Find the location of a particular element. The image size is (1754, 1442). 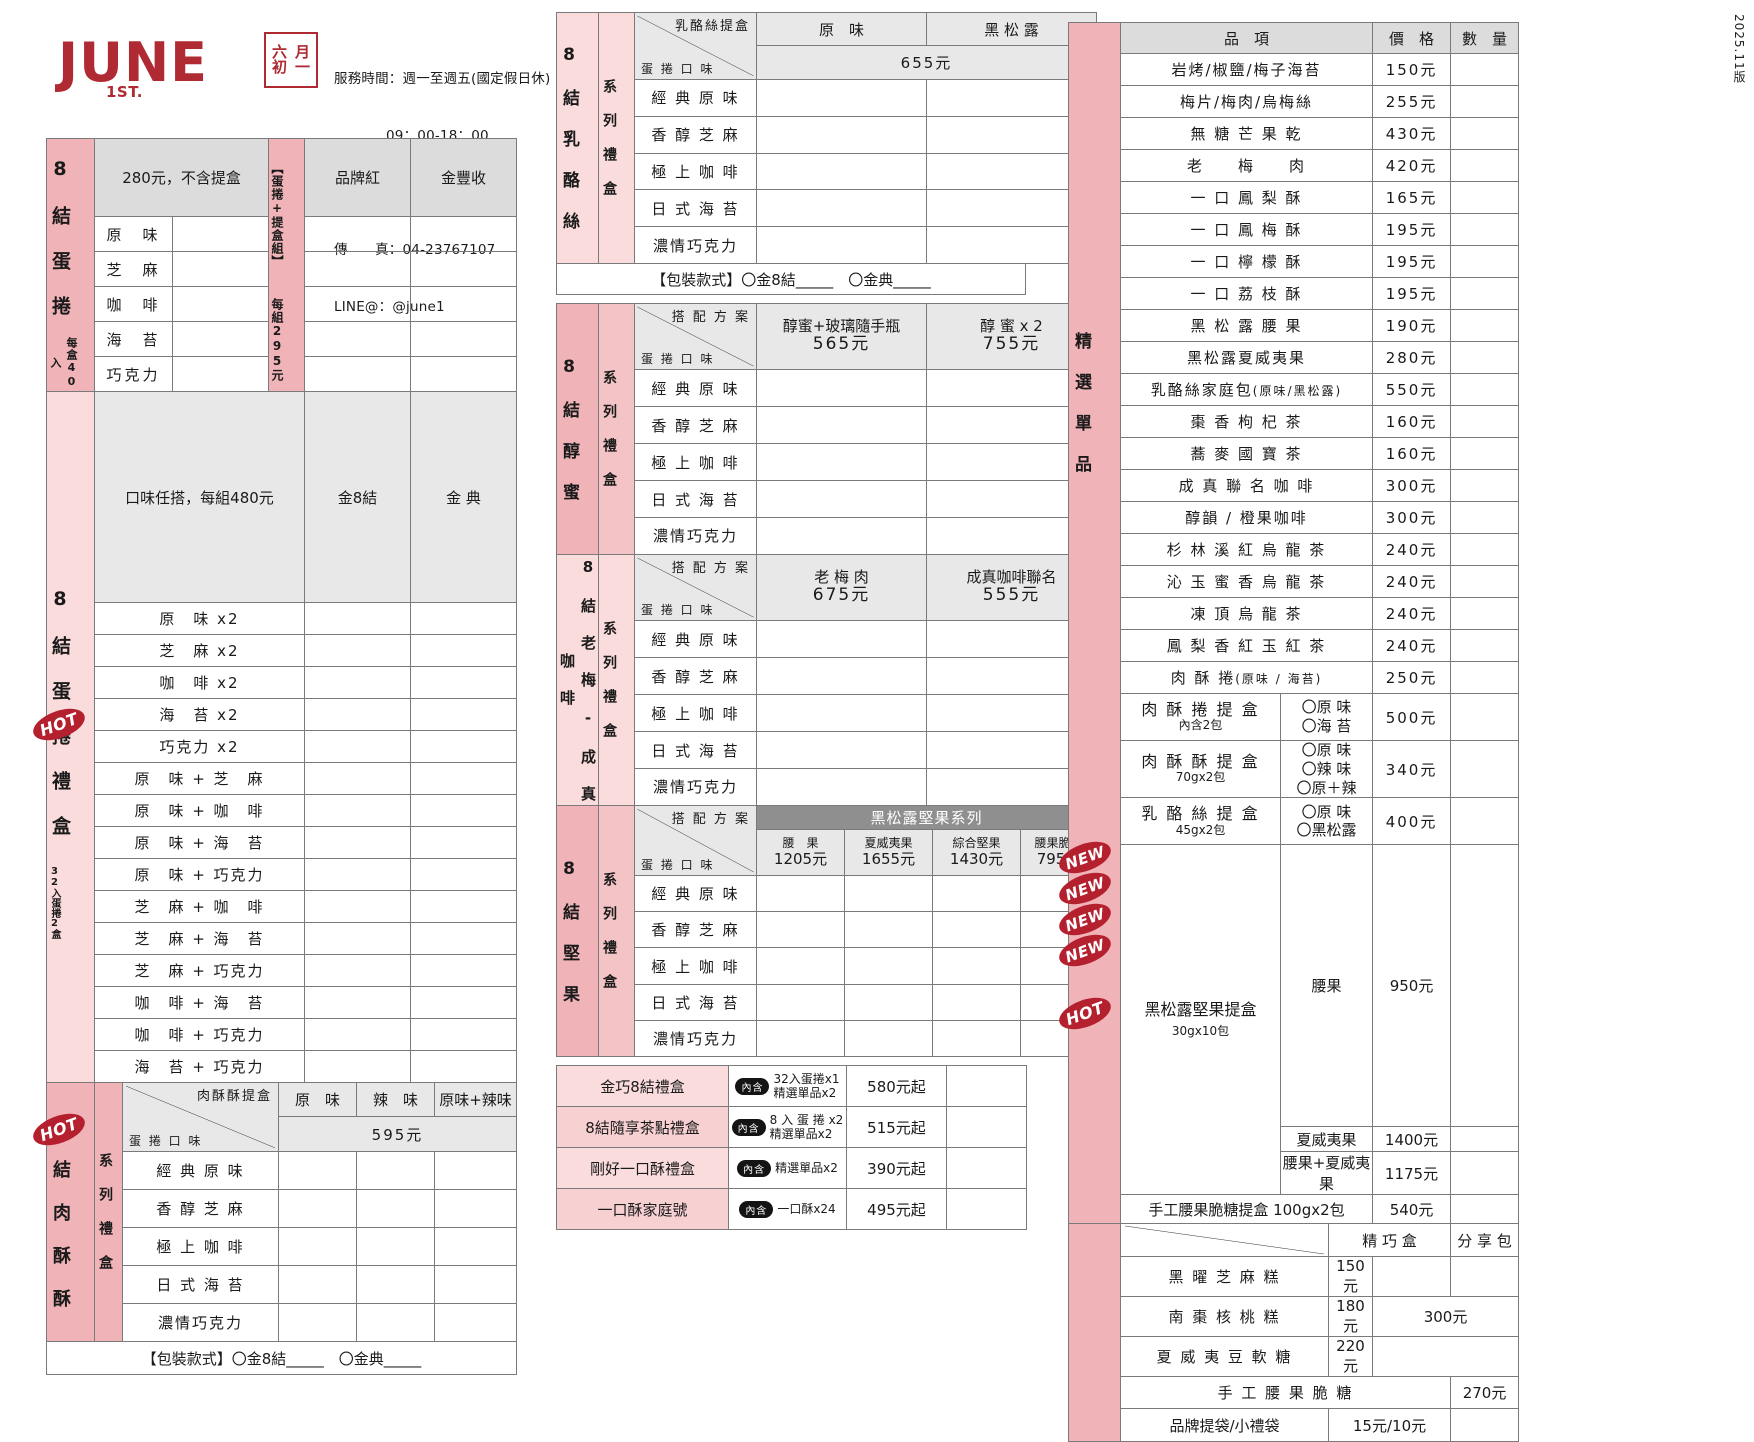

option-choice-2-0: 〇原 味 is located at coordinates (1326, 811).